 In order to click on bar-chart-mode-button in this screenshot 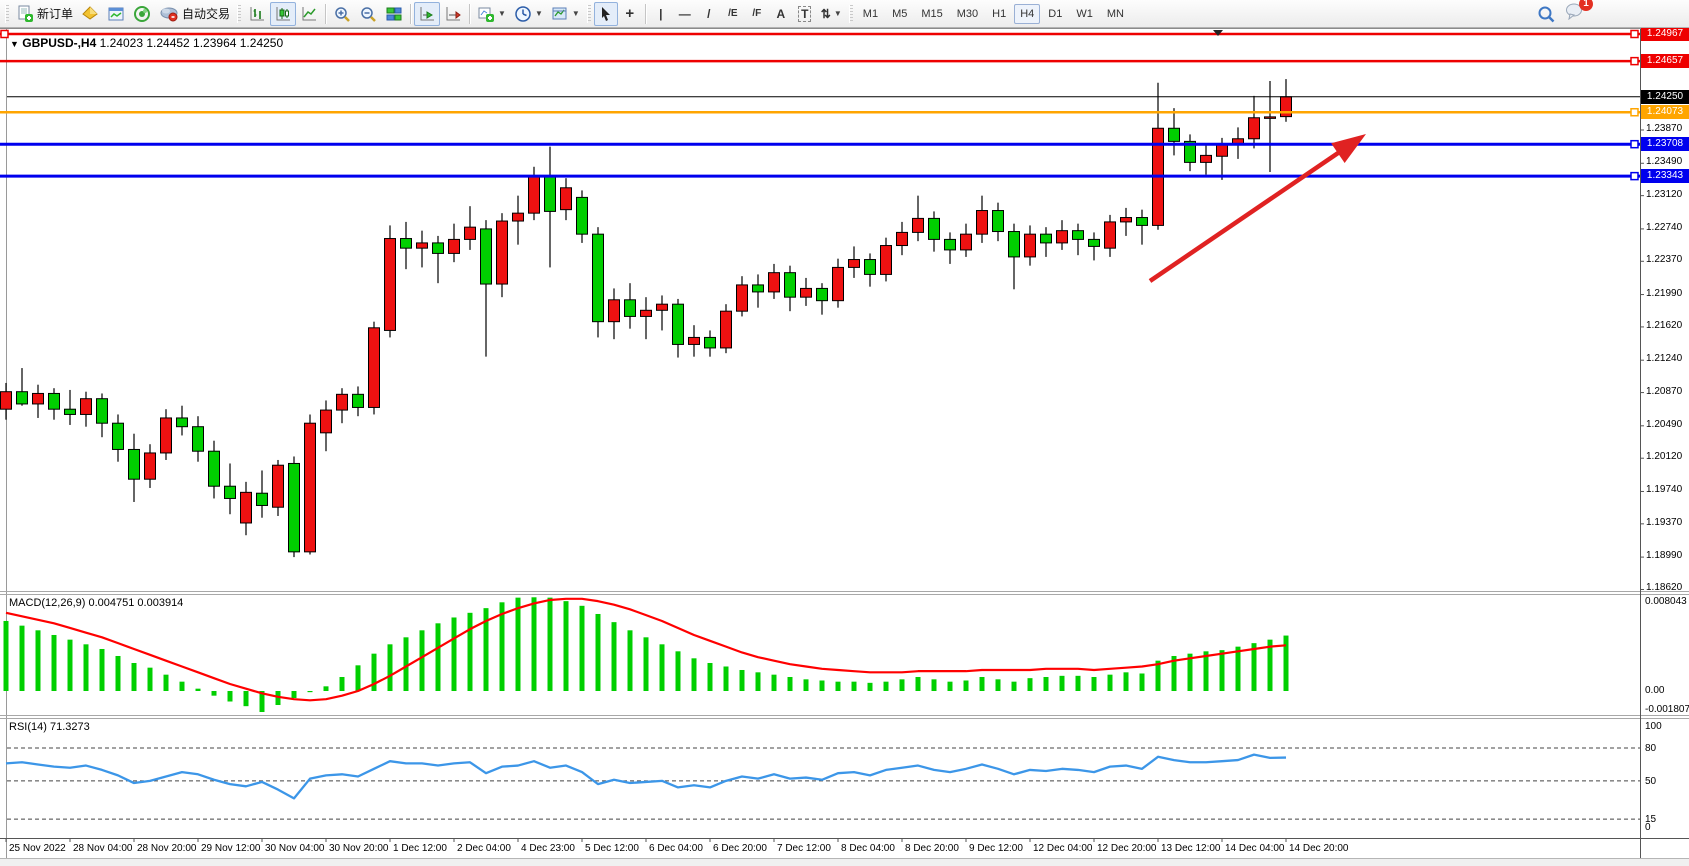, I will do `click(257, 14)`.